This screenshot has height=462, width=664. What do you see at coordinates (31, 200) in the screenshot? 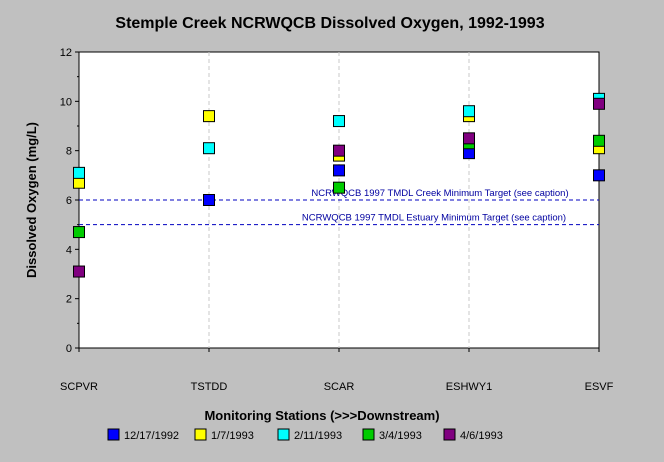
I see `y-axis-label: Dissolved Oxygen (mg/L)` at bounding box center [31, 200].